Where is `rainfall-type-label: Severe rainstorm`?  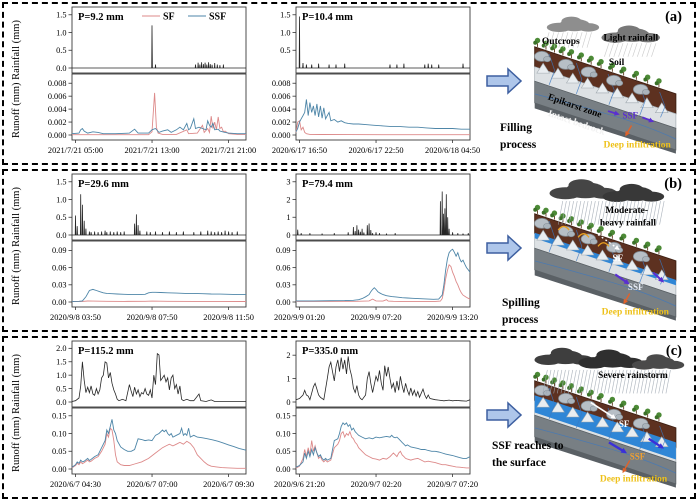 rainfall-type-label: Severe rainstorm is located at coordinates (633, 376).